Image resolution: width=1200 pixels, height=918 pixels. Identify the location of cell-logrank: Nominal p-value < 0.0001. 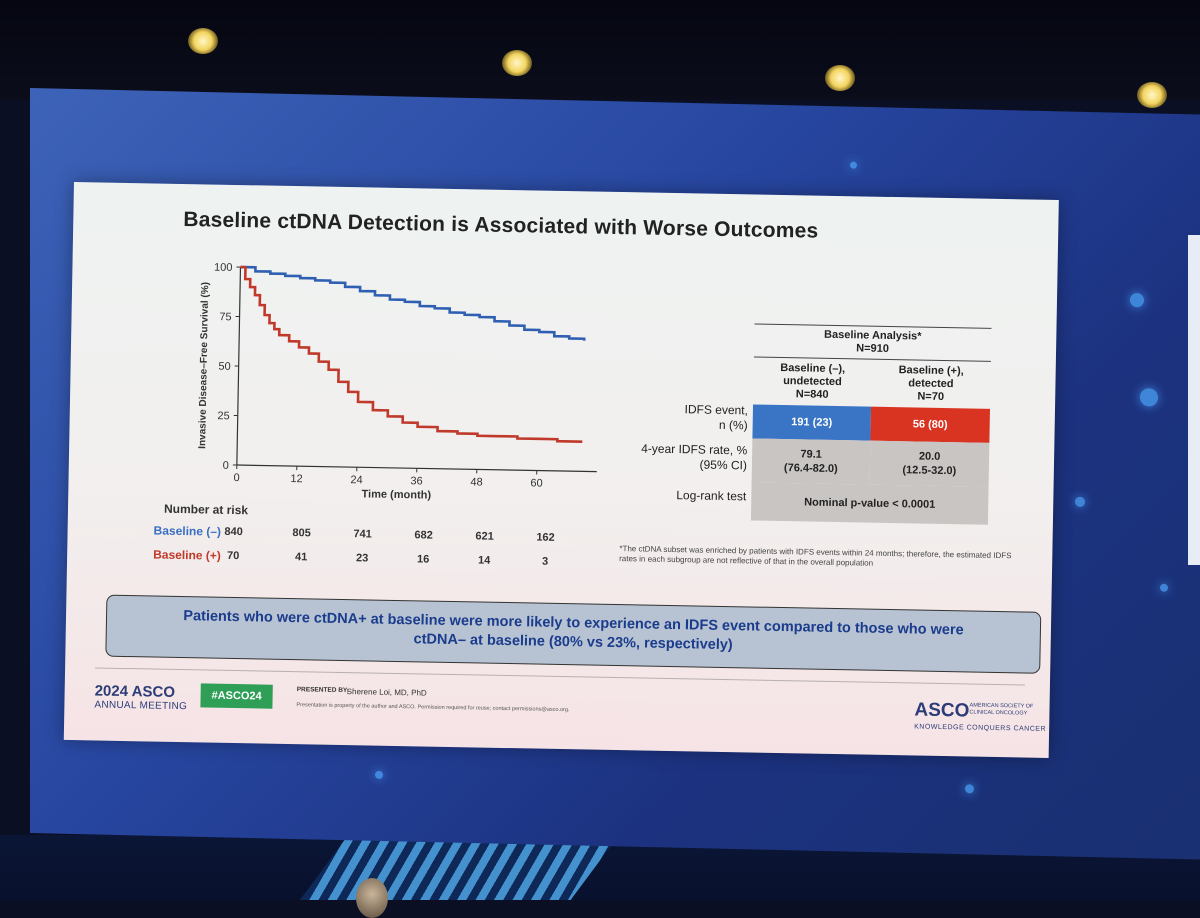
(870, 503).